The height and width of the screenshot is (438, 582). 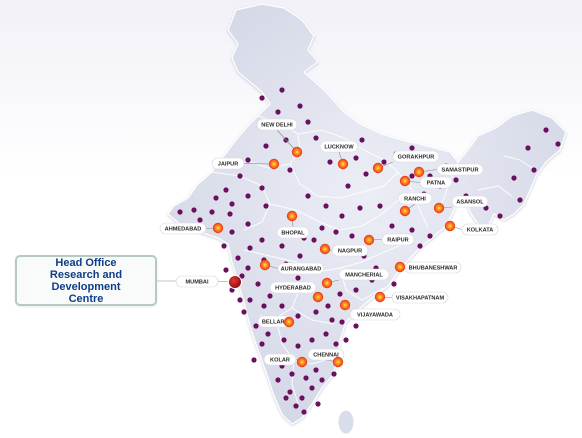 I want to click on visakhapatnam-label-bg, so click(x=420, y=297).